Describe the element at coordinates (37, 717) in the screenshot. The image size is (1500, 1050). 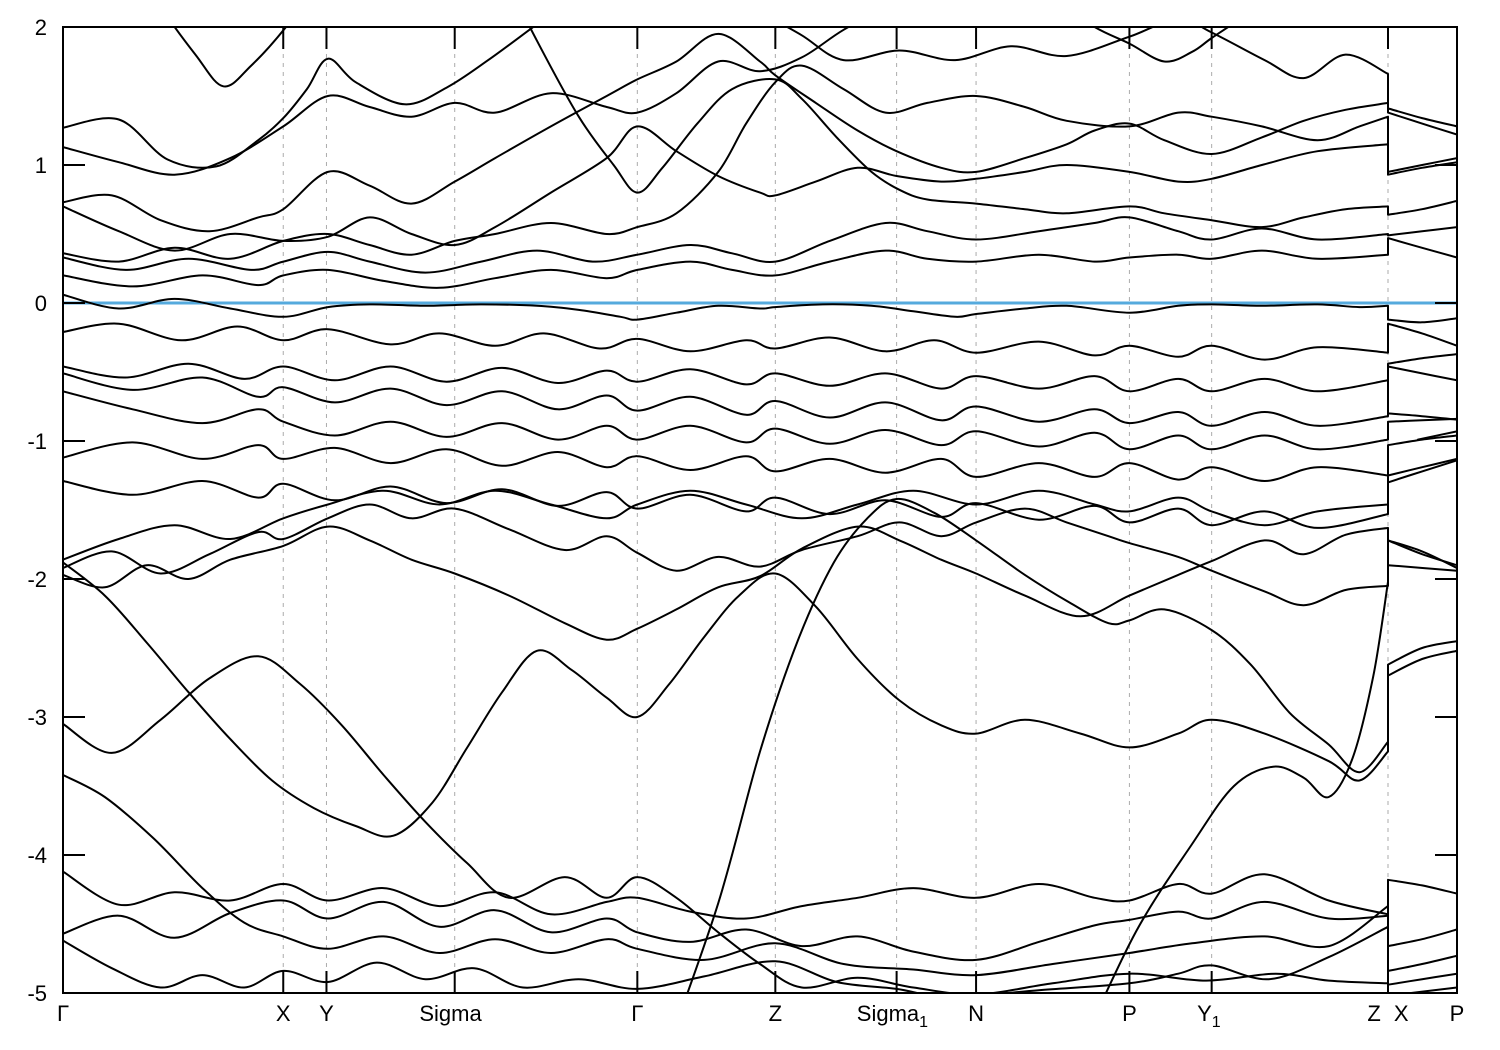
I see `y-tick-label: -3` at that location.